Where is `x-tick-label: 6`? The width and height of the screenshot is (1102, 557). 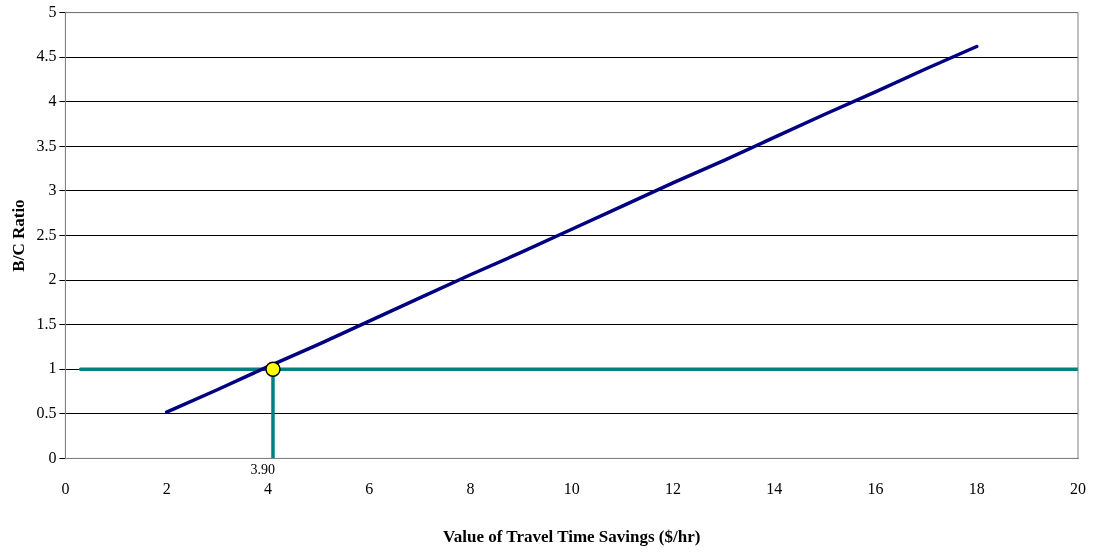
x-tick-label: 6 is located at coordinates (369, 489).